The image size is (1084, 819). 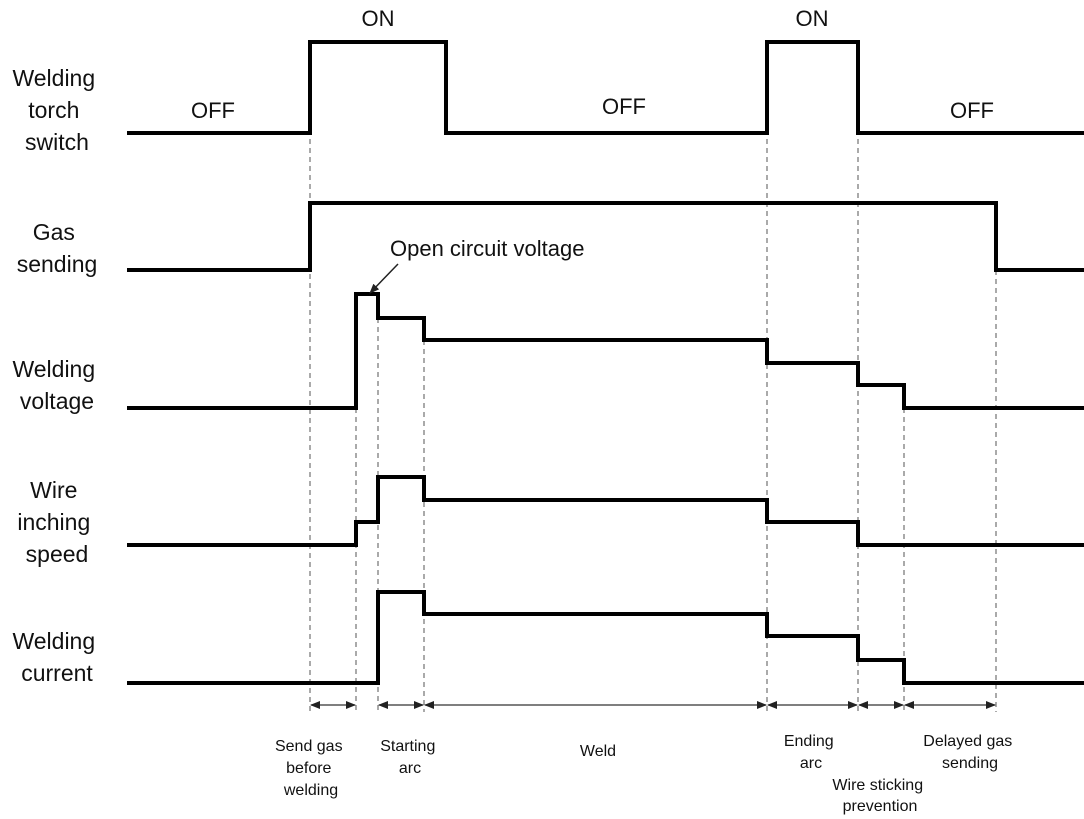 What do you see at coordinates (605, 511) in the screenshot?
I see `waveform-wire-speed` at bounding box center [605, 511].